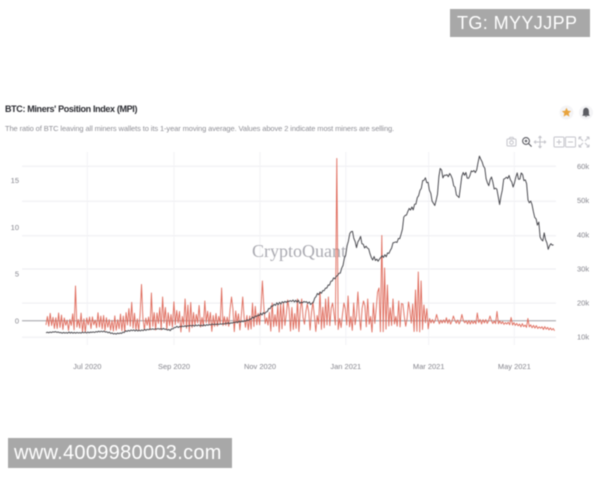  Describe the element at coordinates (299, 251) in the screenshot. I see `svg-text: CryptoQuant` at that location.